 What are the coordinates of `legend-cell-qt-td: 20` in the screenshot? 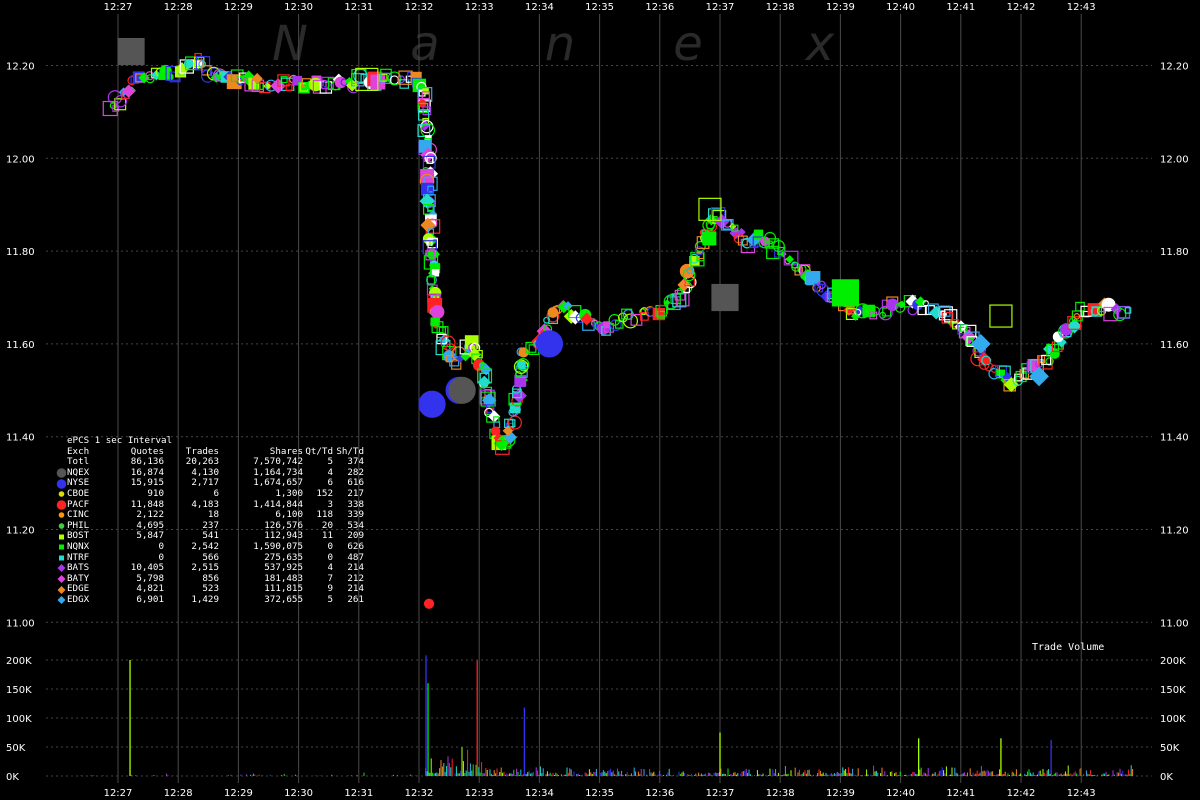 It's located at (327, 525).